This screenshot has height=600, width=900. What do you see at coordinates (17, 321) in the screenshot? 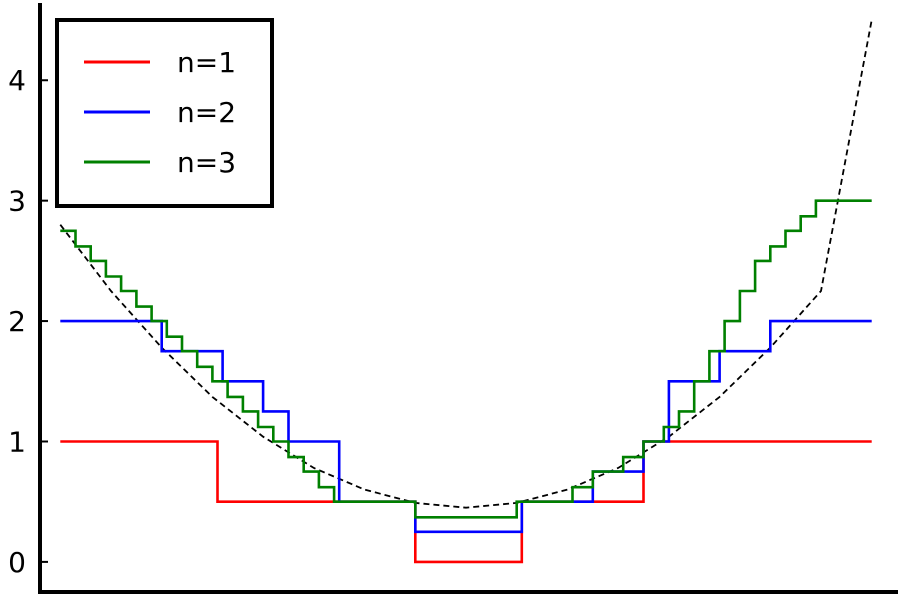
I see `y-tick-label: 2` at bounding box center [17, 321].